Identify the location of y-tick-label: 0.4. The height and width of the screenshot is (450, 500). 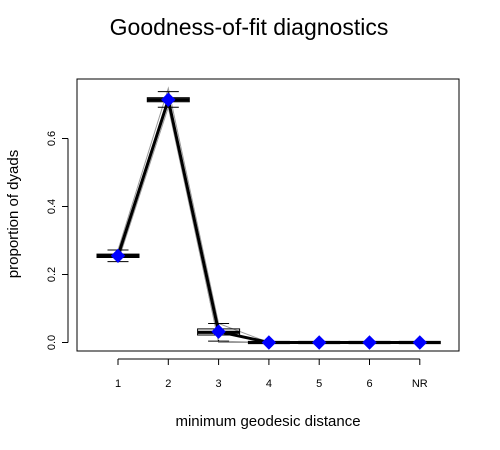
(52, 206).